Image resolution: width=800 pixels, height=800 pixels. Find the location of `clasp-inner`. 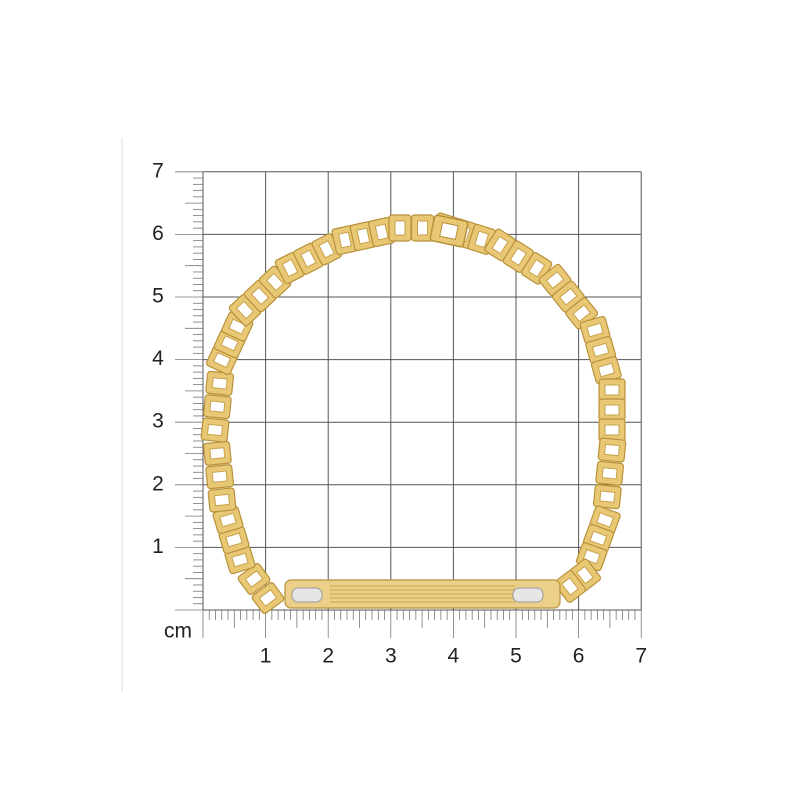

clasp-inner is located at coordinates (449, 231).